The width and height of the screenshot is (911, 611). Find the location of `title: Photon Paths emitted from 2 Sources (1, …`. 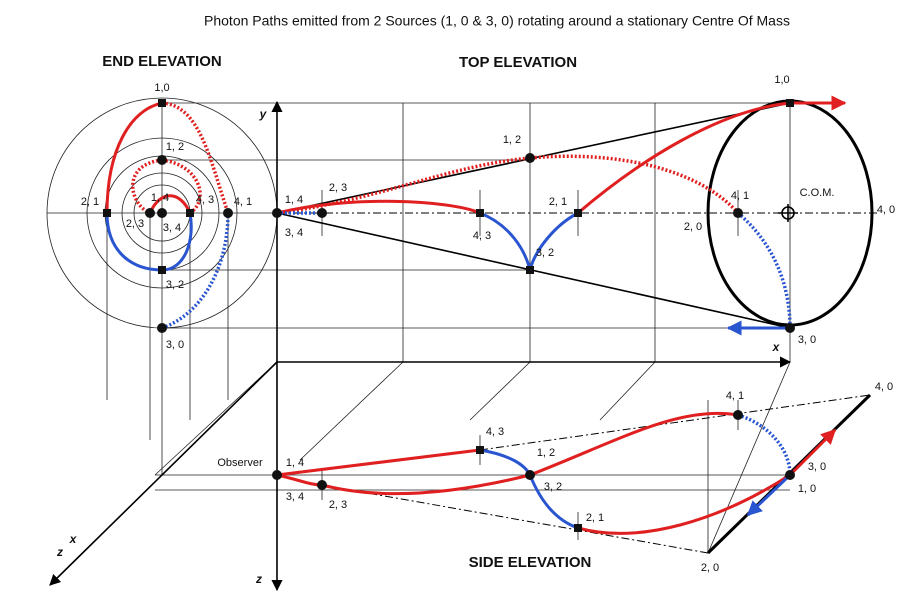

title: Photon Paths emitted from 2 Sources (1, … is located at coordinates (497, 21).